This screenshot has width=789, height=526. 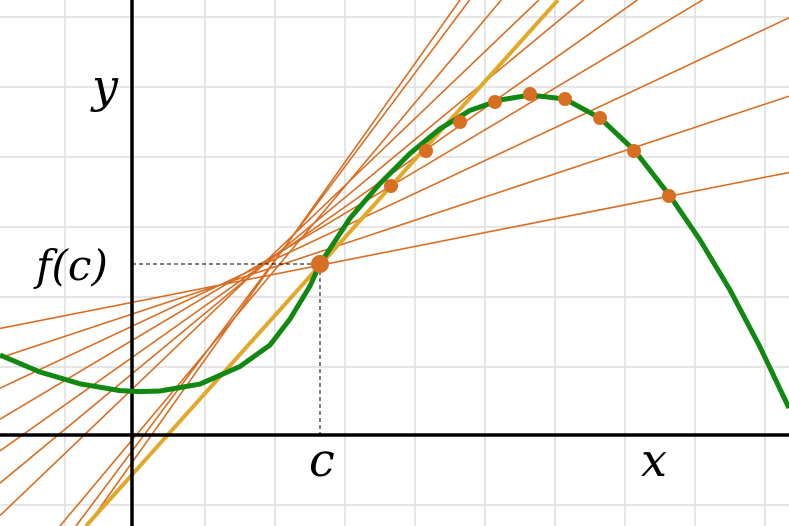 What do you see at coordinates (104, 86) in the screenshot?
I see `y-axis-label: y` at bounding box center [104, 86].